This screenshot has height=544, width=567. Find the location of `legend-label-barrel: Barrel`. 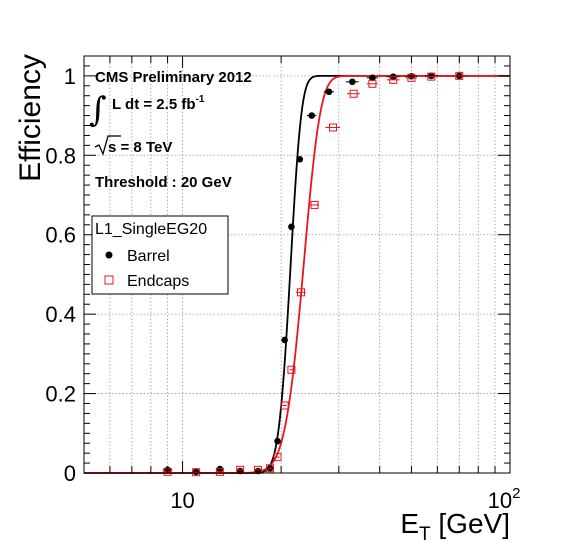

legend-label-barrel: Barrel is located at coordinates (148, 256).